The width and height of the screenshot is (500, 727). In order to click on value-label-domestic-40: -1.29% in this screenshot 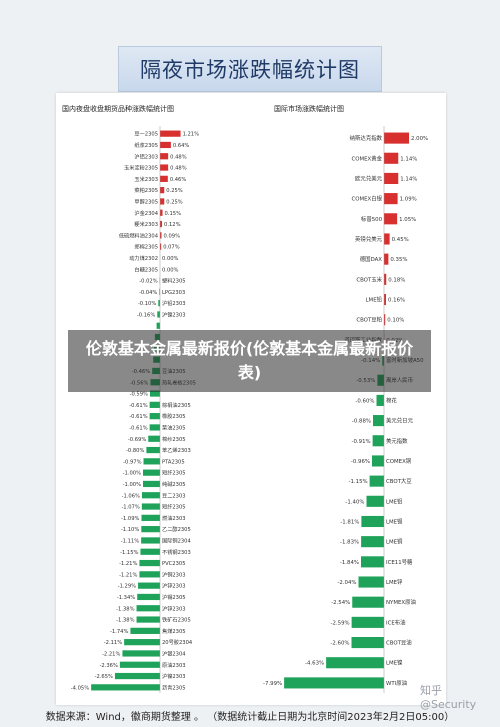, I will do `click(127, 587)`.